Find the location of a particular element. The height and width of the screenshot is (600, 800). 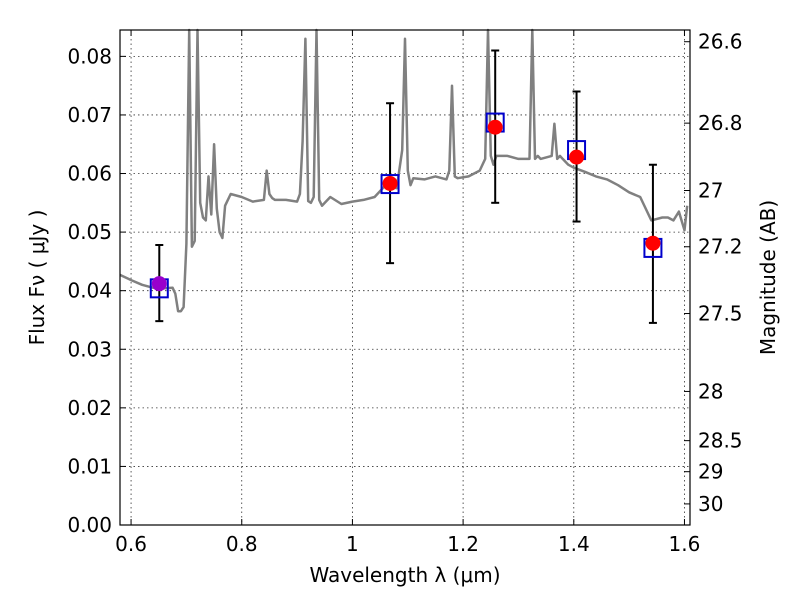

right-axis-tick-label: 26.8 is located at coordinates (720, 123).